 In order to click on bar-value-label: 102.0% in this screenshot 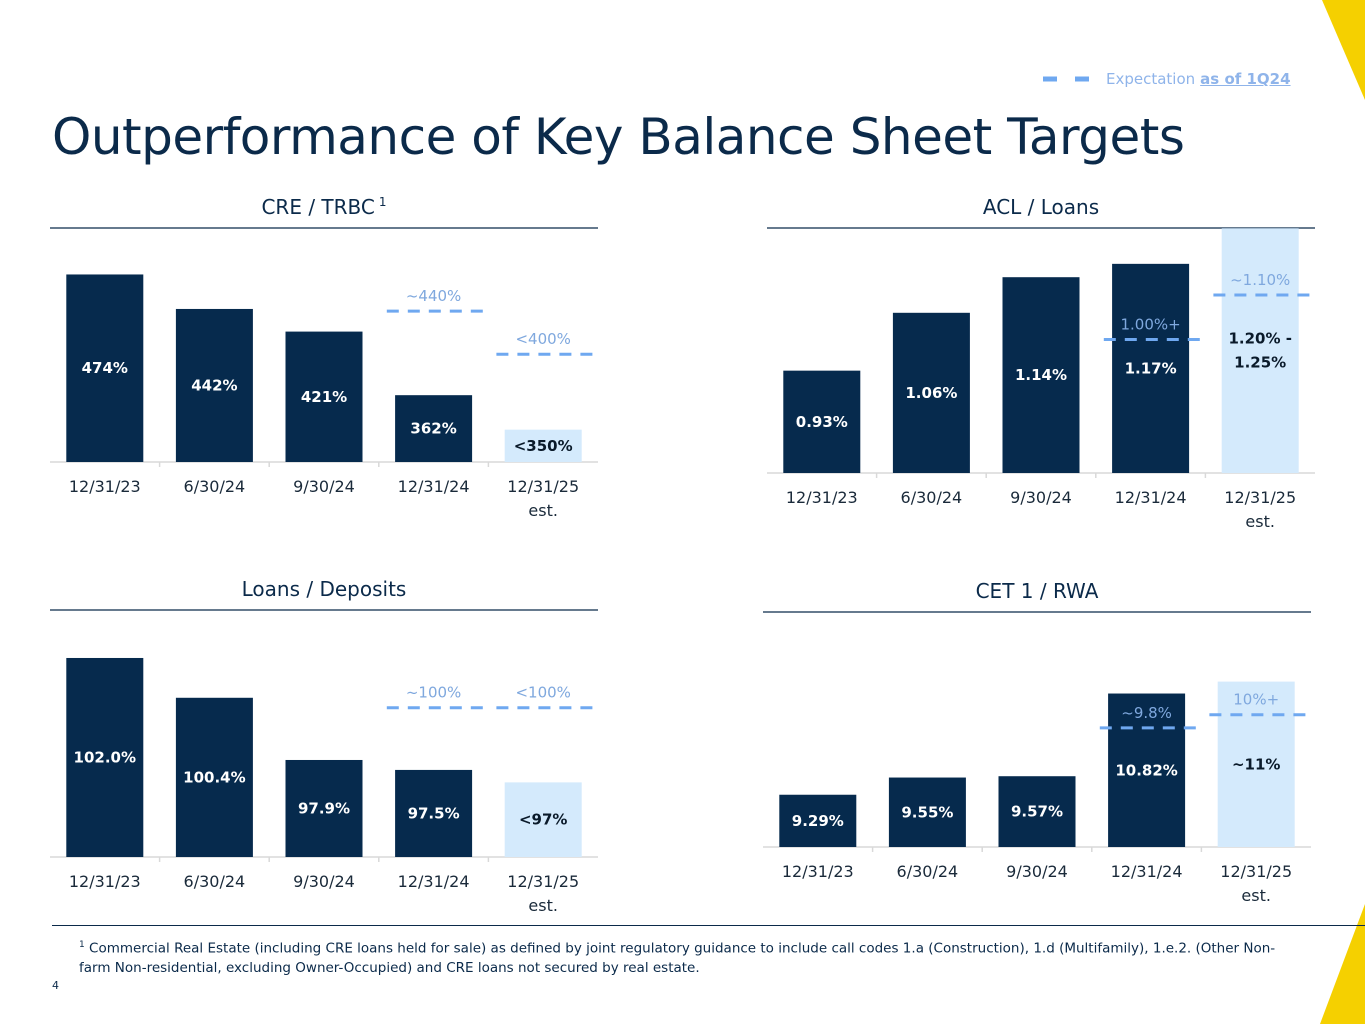, I will do `click(105, 757)`.